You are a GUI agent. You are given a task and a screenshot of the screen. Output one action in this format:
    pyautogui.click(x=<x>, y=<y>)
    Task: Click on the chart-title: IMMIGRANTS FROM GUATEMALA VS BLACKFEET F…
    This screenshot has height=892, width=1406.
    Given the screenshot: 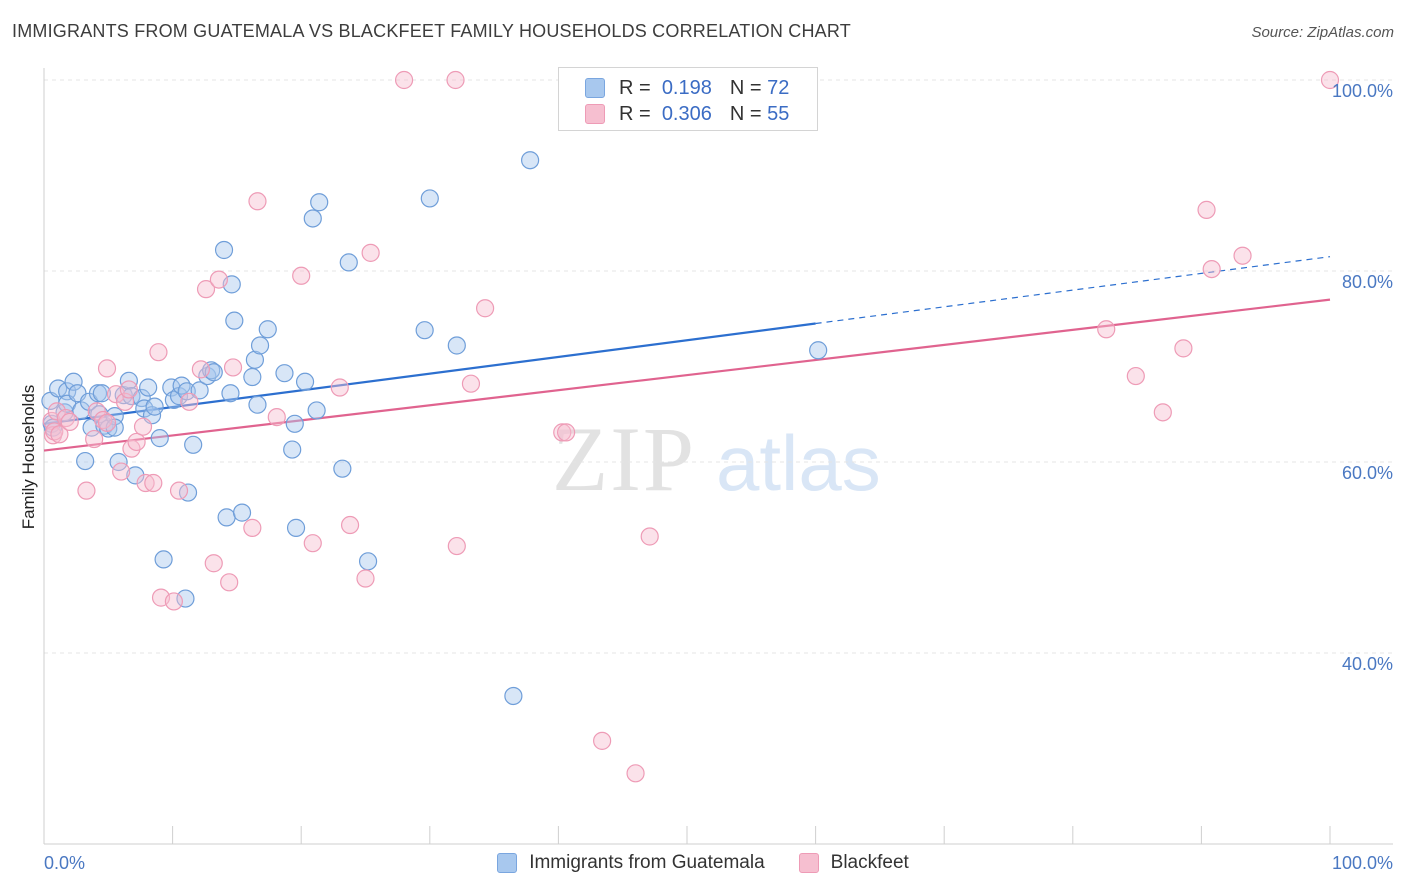 What is the action you would take?
    pyautogui.click(x=431, y=31)
    